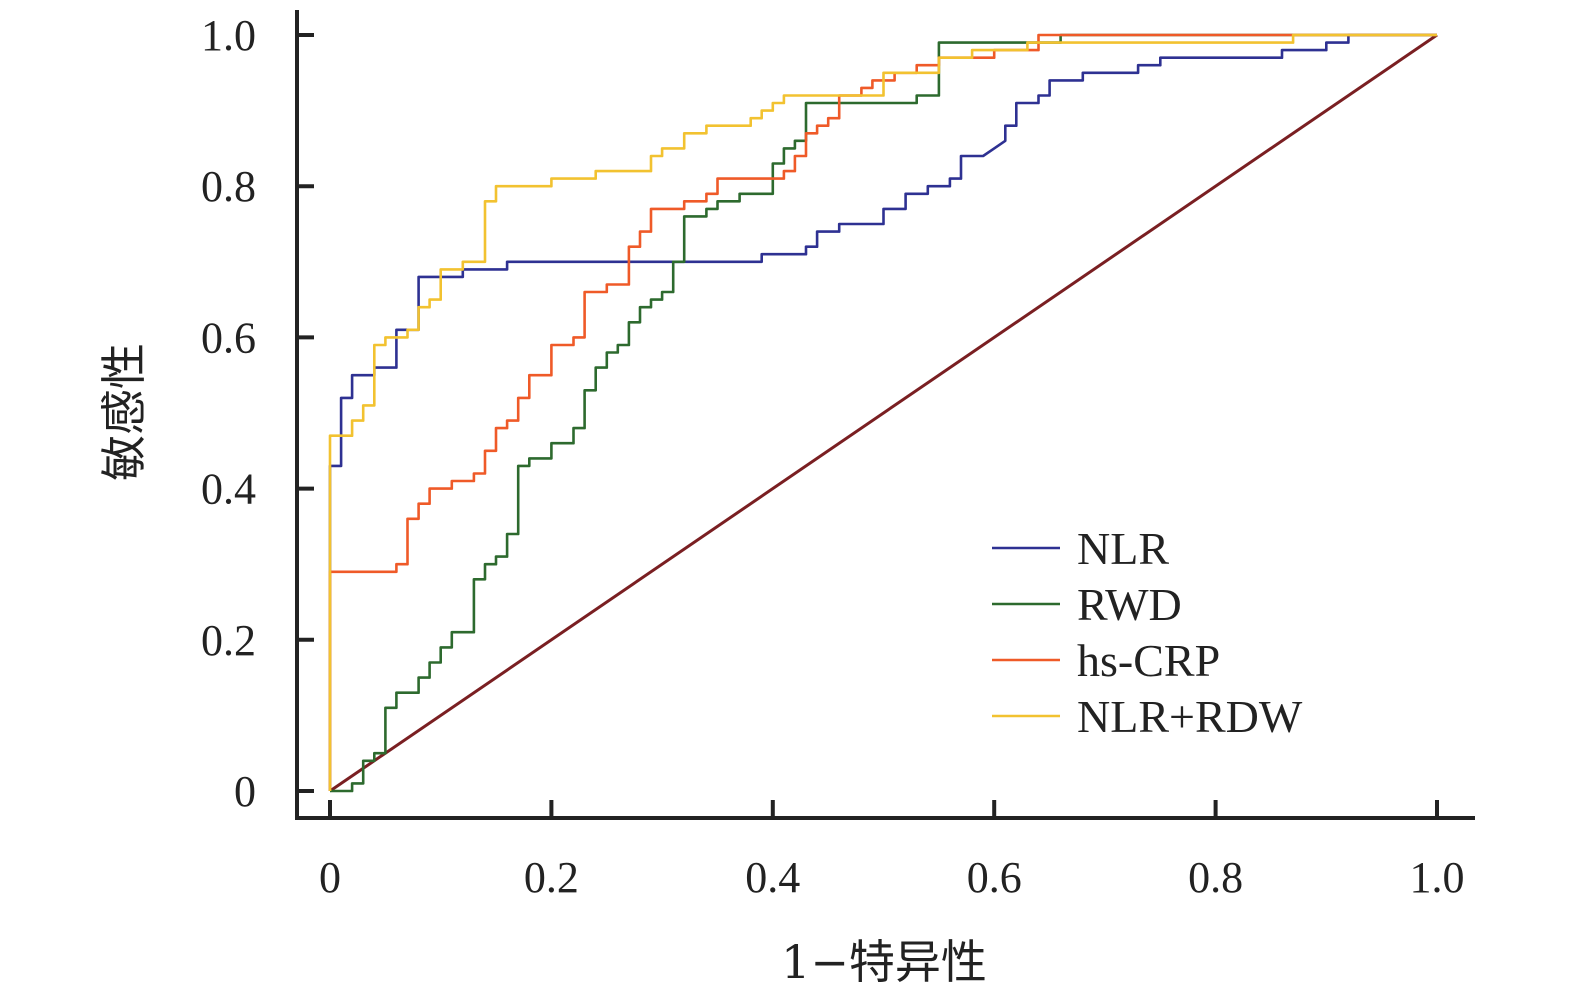  Describe the element at coordinates (772, 877) in the screenshot. I see `x-tick-label: 0.4` at that location.